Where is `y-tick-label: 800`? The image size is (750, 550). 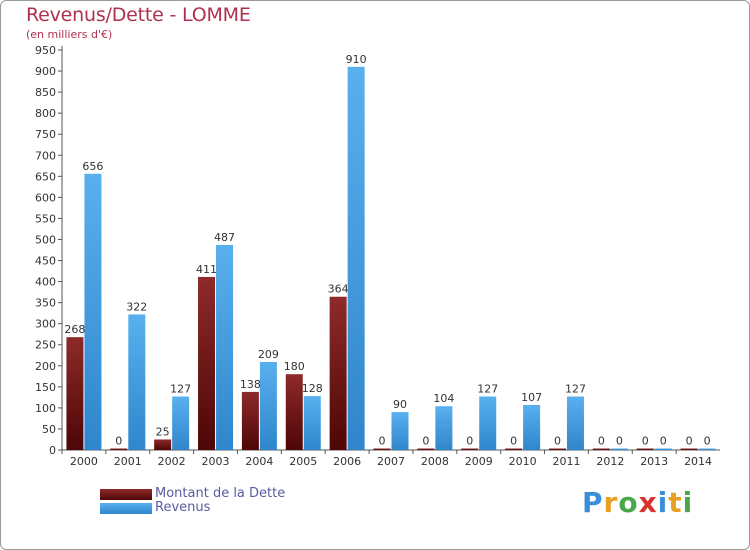 y-tick-label: 800 is located at coordinates (45, 113).